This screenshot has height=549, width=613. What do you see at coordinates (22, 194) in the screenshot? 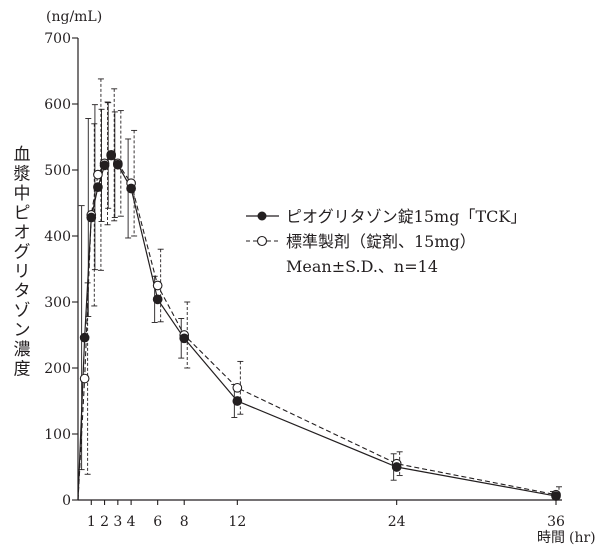
I see `y-axis-label-char: 中` at bounding box center [22, 194].